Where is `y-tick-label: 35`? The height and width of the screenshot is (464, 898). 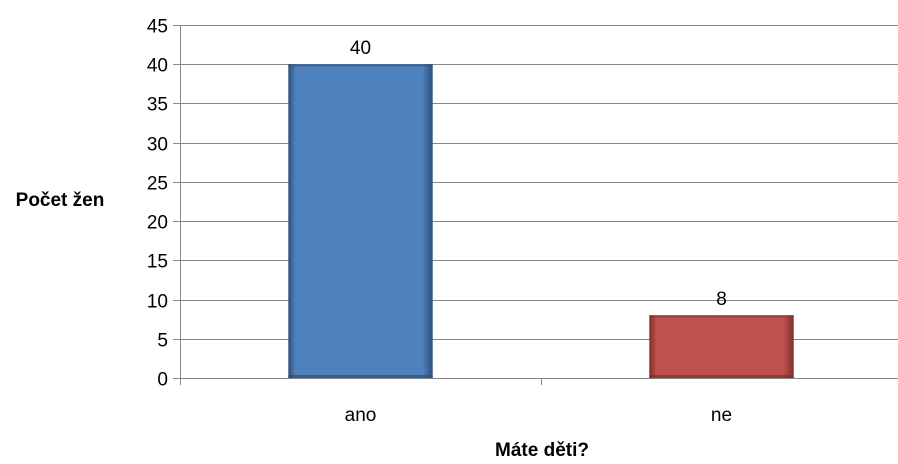 y-tick-label: 35 is located at coordinates (157, 105).